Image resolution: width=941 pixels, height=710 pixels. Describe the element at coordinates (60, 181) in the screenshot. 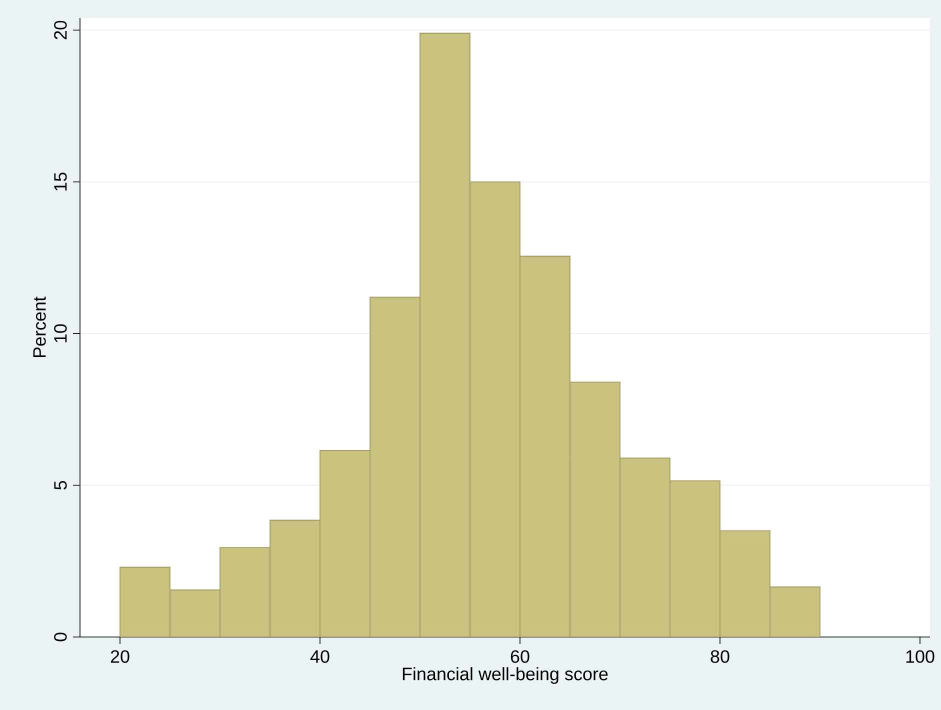

I see `y-tick-label: 15` at that location.